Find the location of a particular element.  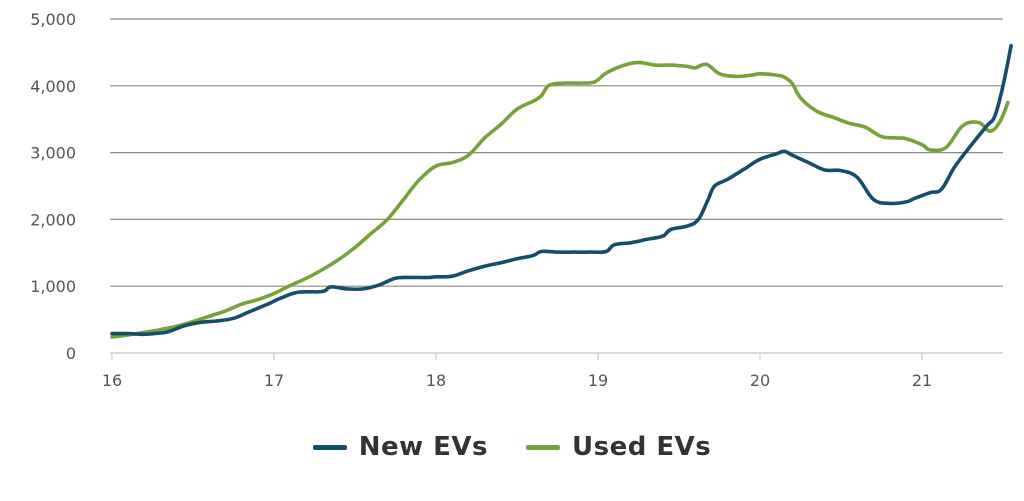

y-tick-label: 2,000 is located at coordinates (53, 219).